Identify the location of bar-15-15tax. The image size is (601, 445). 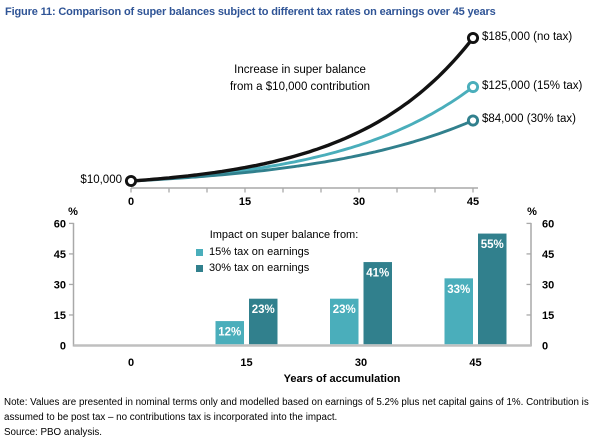
(229, 333).